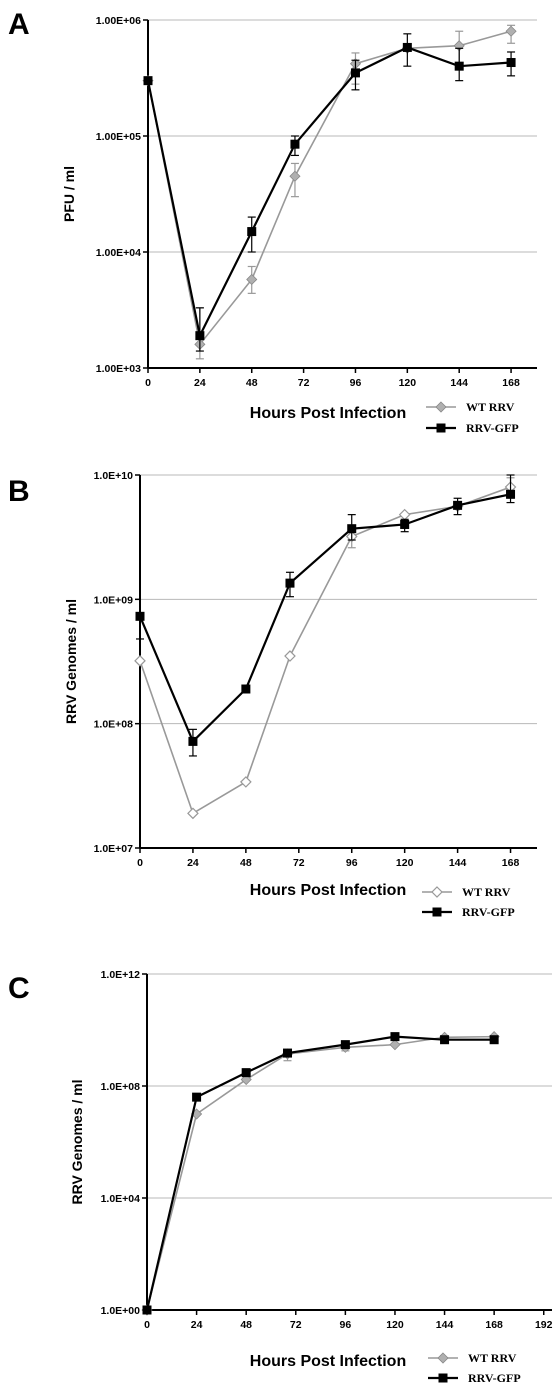  I want to click on y-tick-label: 1.0E+09, so click(114, 600).